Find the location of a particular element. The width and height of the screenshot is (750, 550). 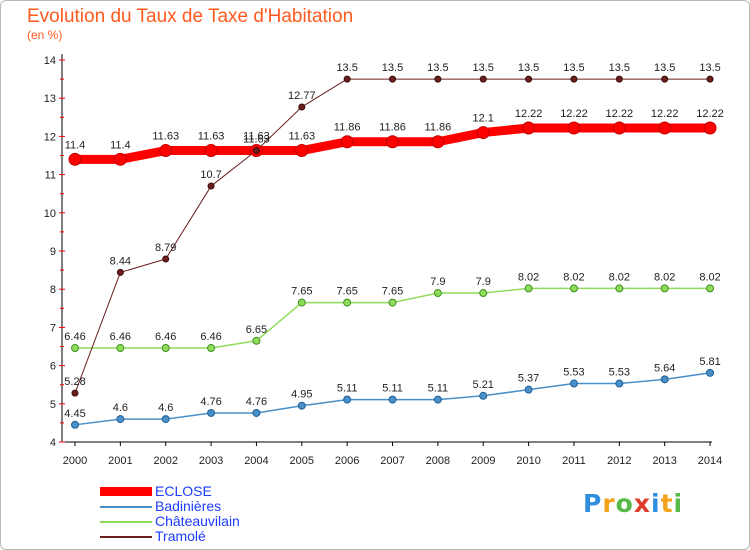

legend-swatch-chateauvilain is located at coordinates (126, 522).